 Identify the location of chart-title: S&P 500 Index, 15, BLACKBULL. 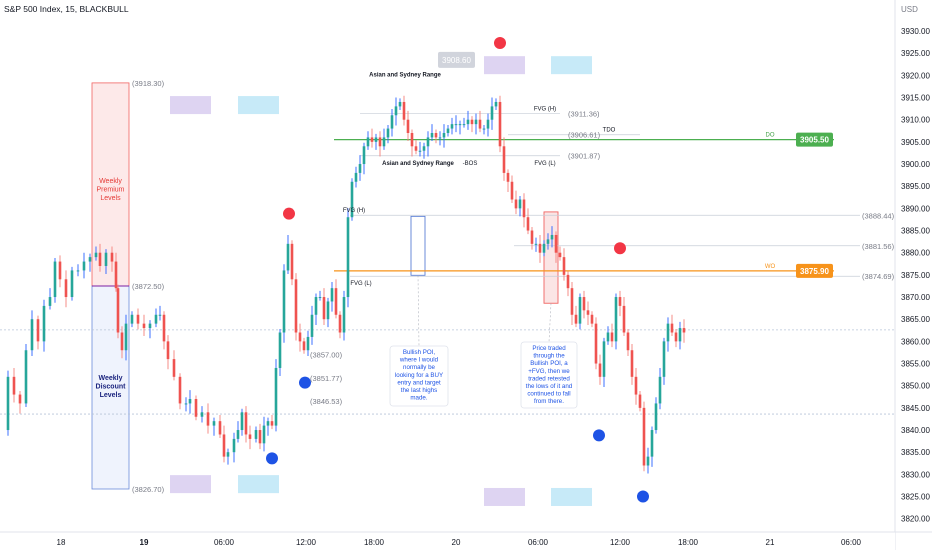
(66, 9).